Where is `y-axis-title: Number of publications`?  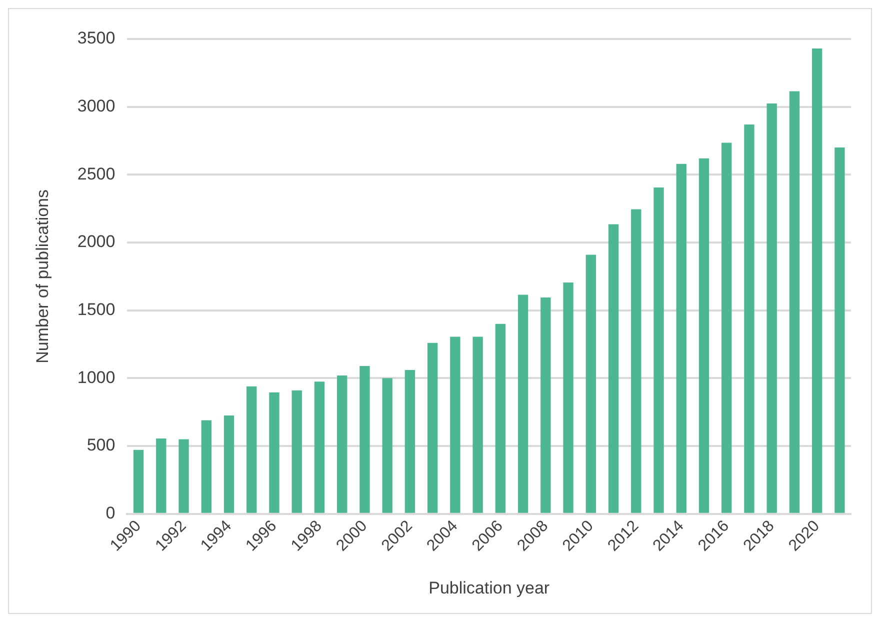
y-axis-title: Number of publications is located at coordinates (42, 276).